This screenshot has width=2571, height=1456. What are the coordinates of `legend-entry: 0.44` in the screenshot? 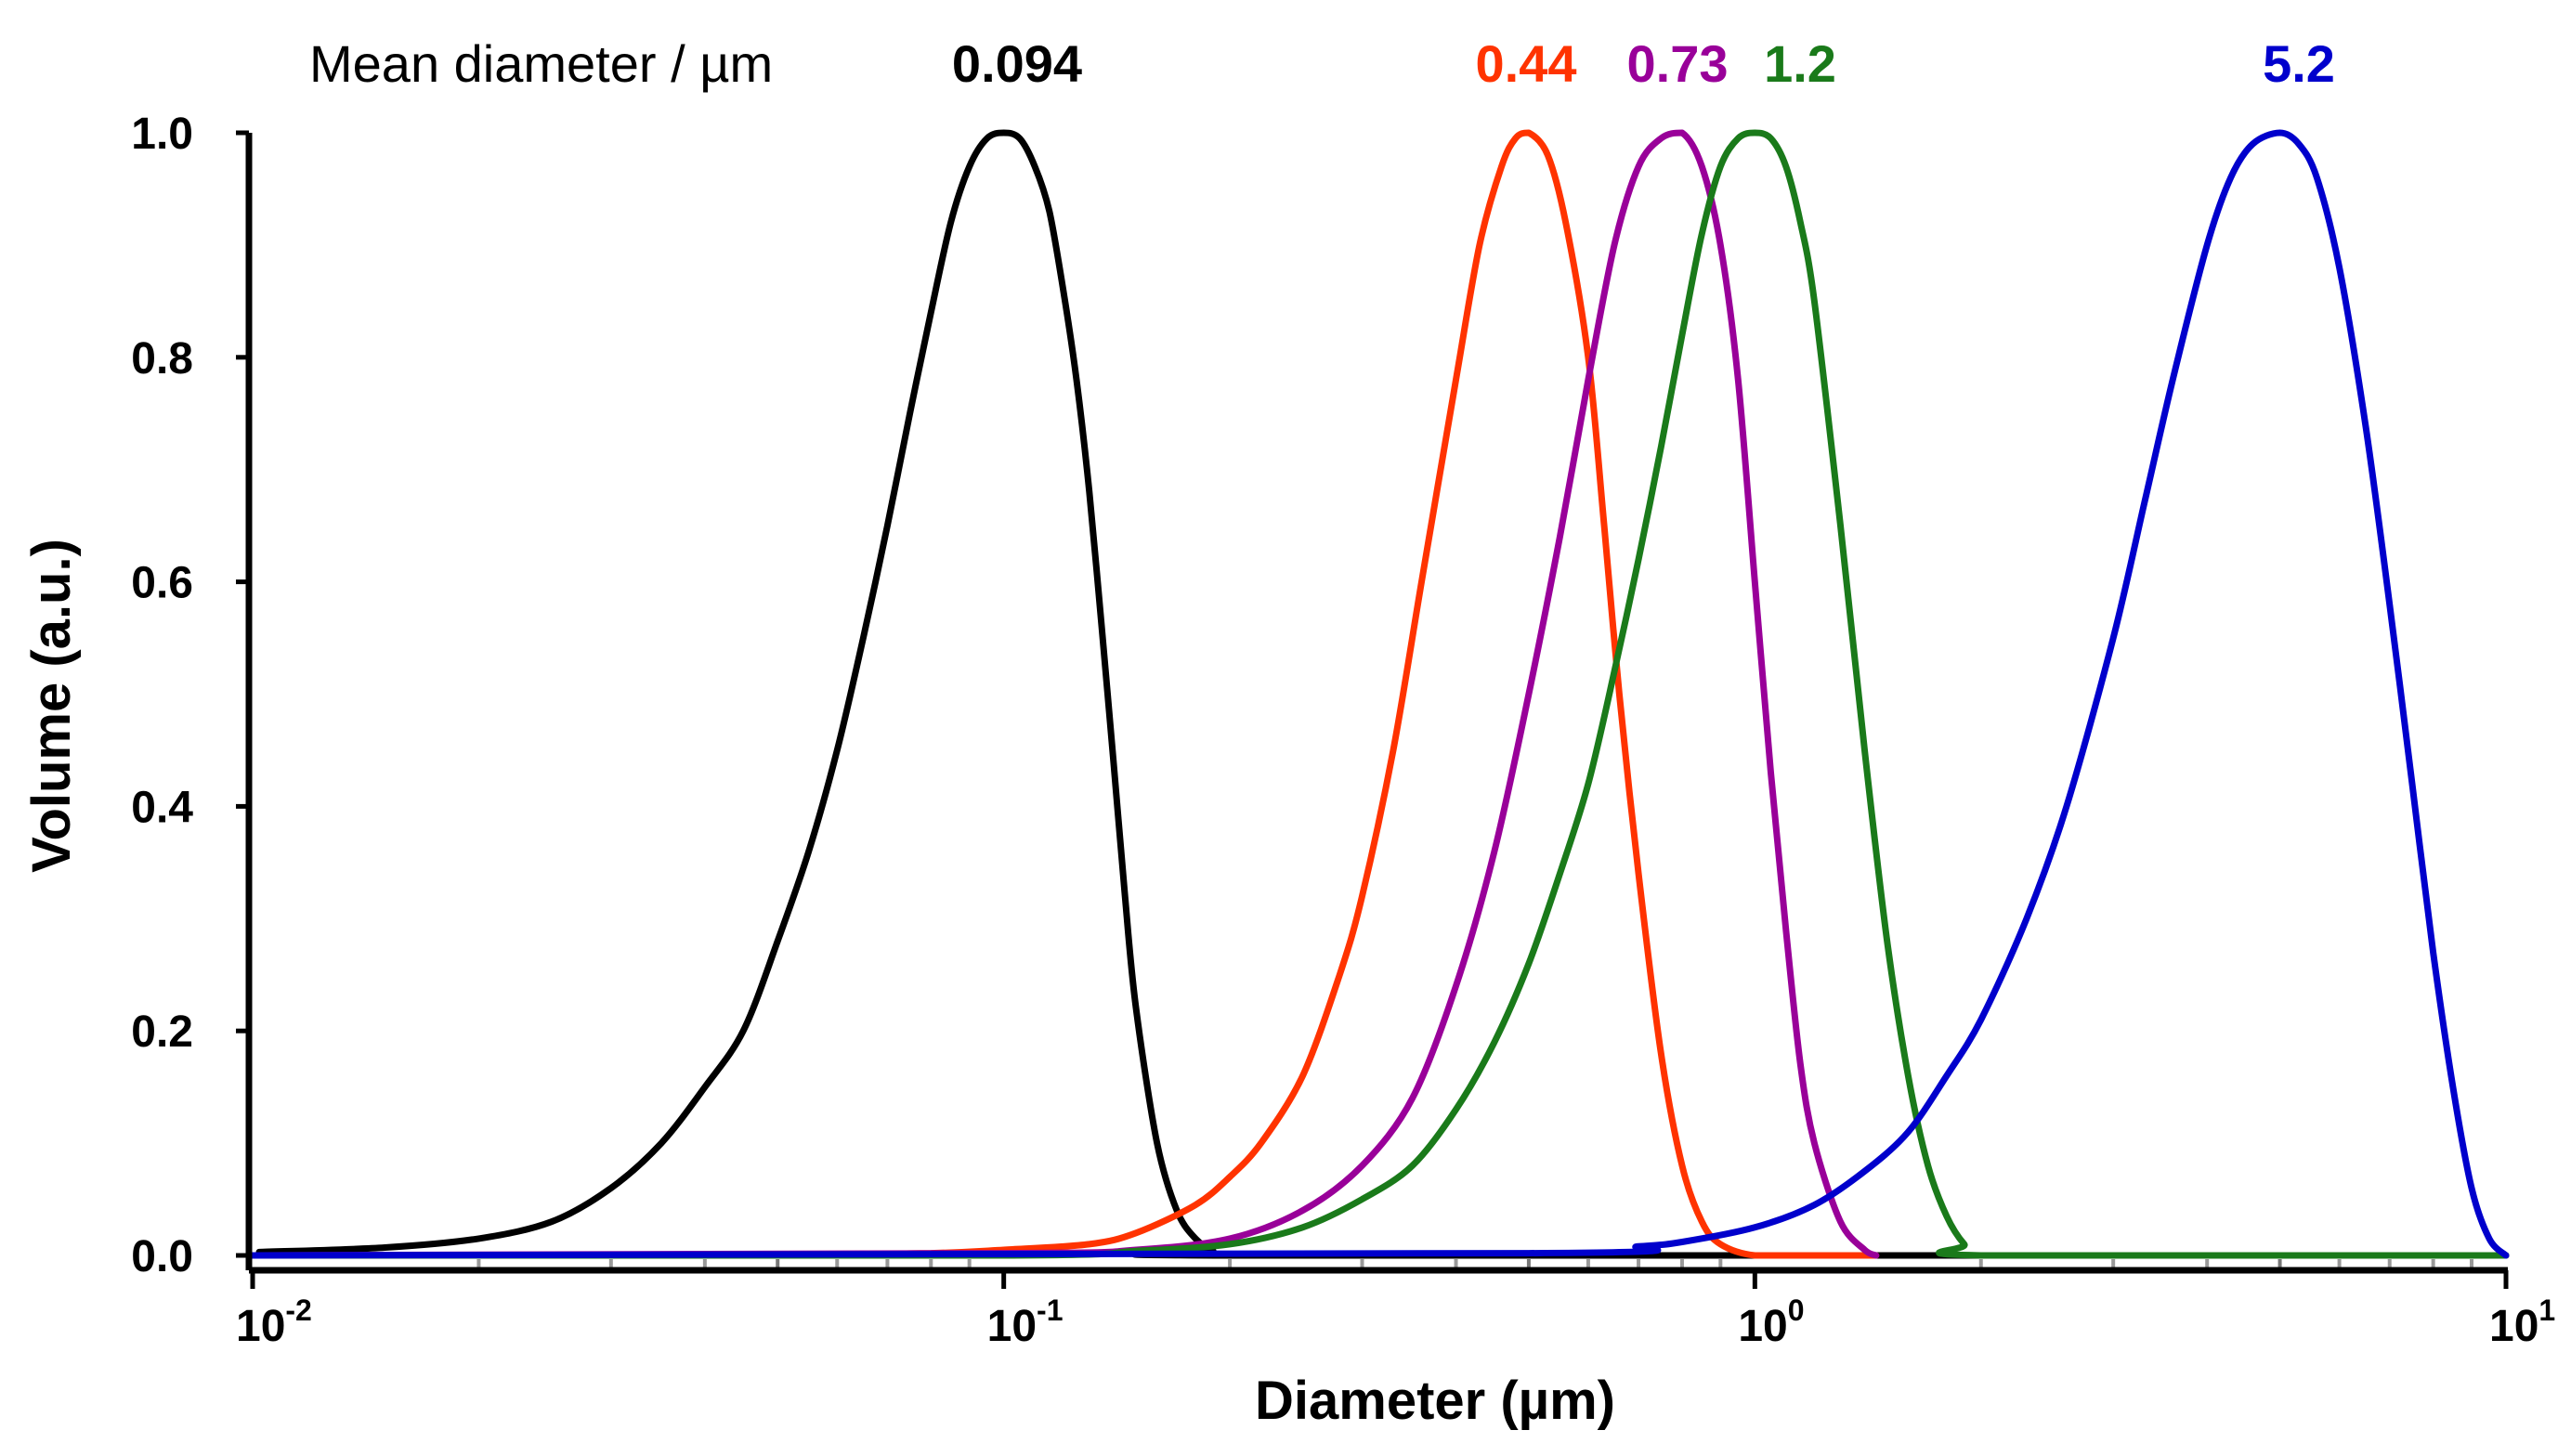 It's located at (1527, 64).